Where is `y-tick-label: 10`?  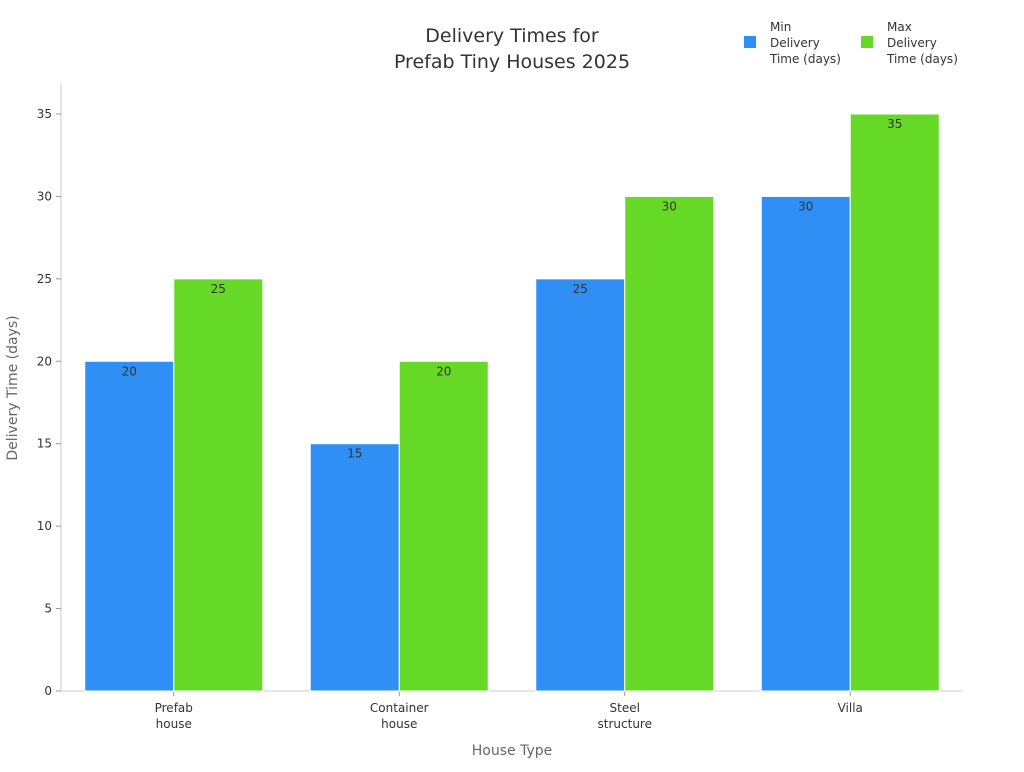
y-tick-label: 10 is located at coordinates (44, 526).